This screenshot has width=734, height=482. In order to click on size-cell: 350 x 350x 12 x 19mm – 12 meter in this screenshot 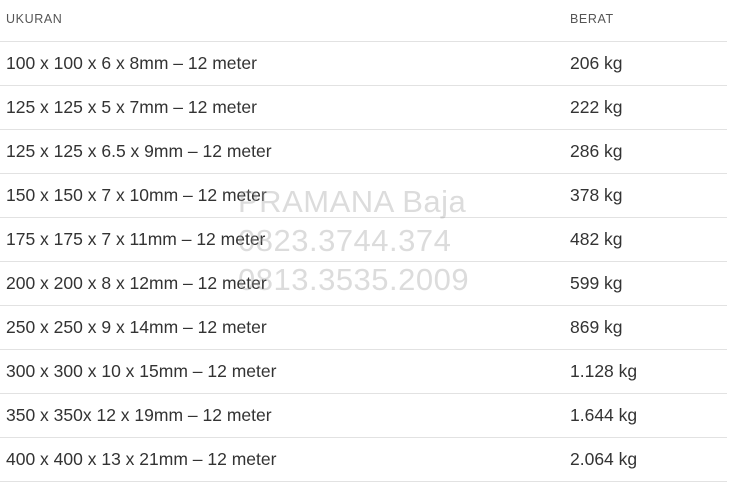, I will do `click(139, 415)`.